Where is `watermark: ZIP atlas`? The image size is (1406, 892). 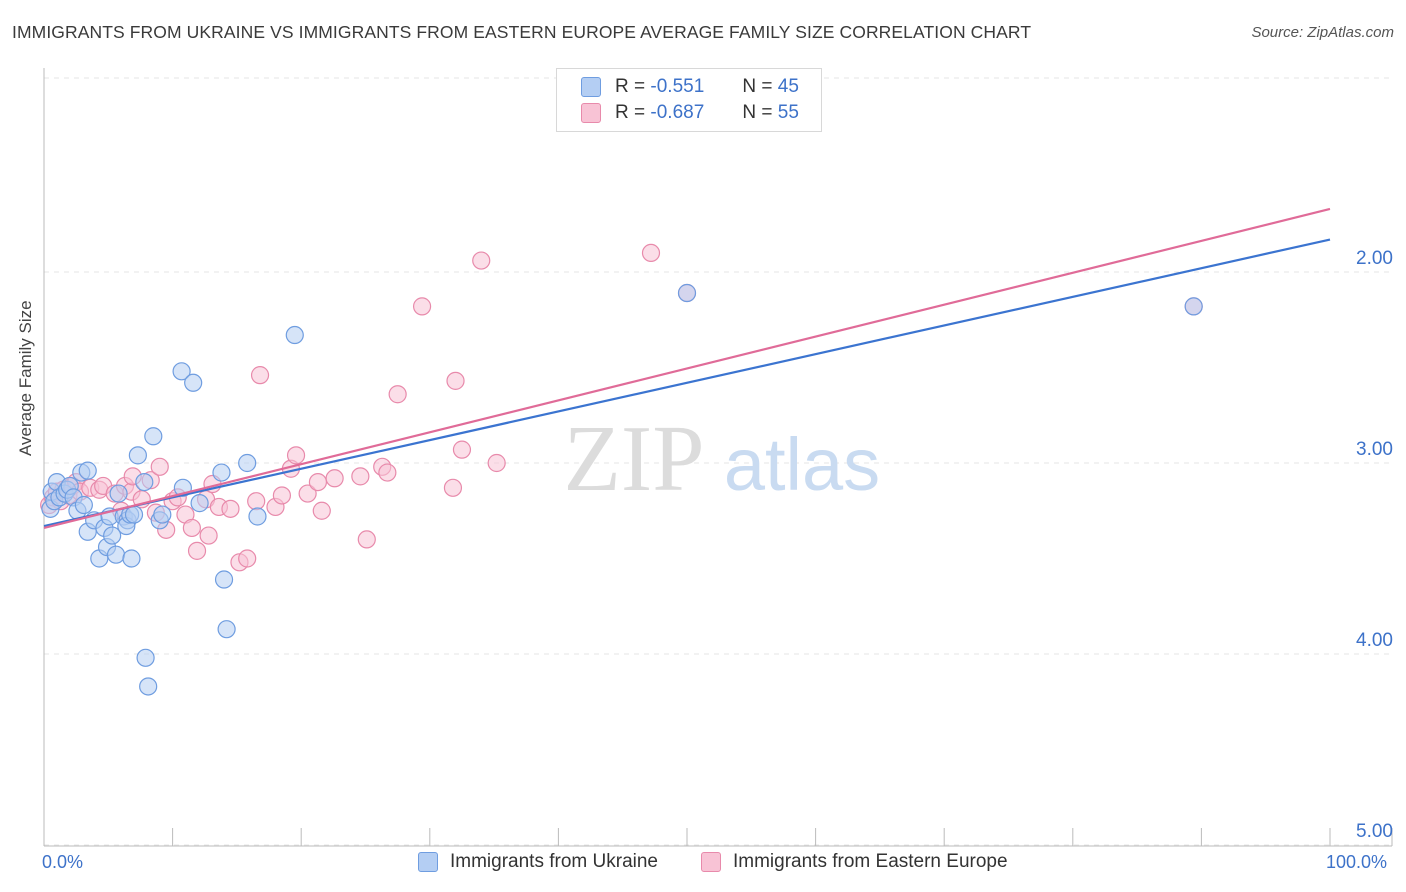 watermark: ZIP atlas is located at coordinates (722, 459).